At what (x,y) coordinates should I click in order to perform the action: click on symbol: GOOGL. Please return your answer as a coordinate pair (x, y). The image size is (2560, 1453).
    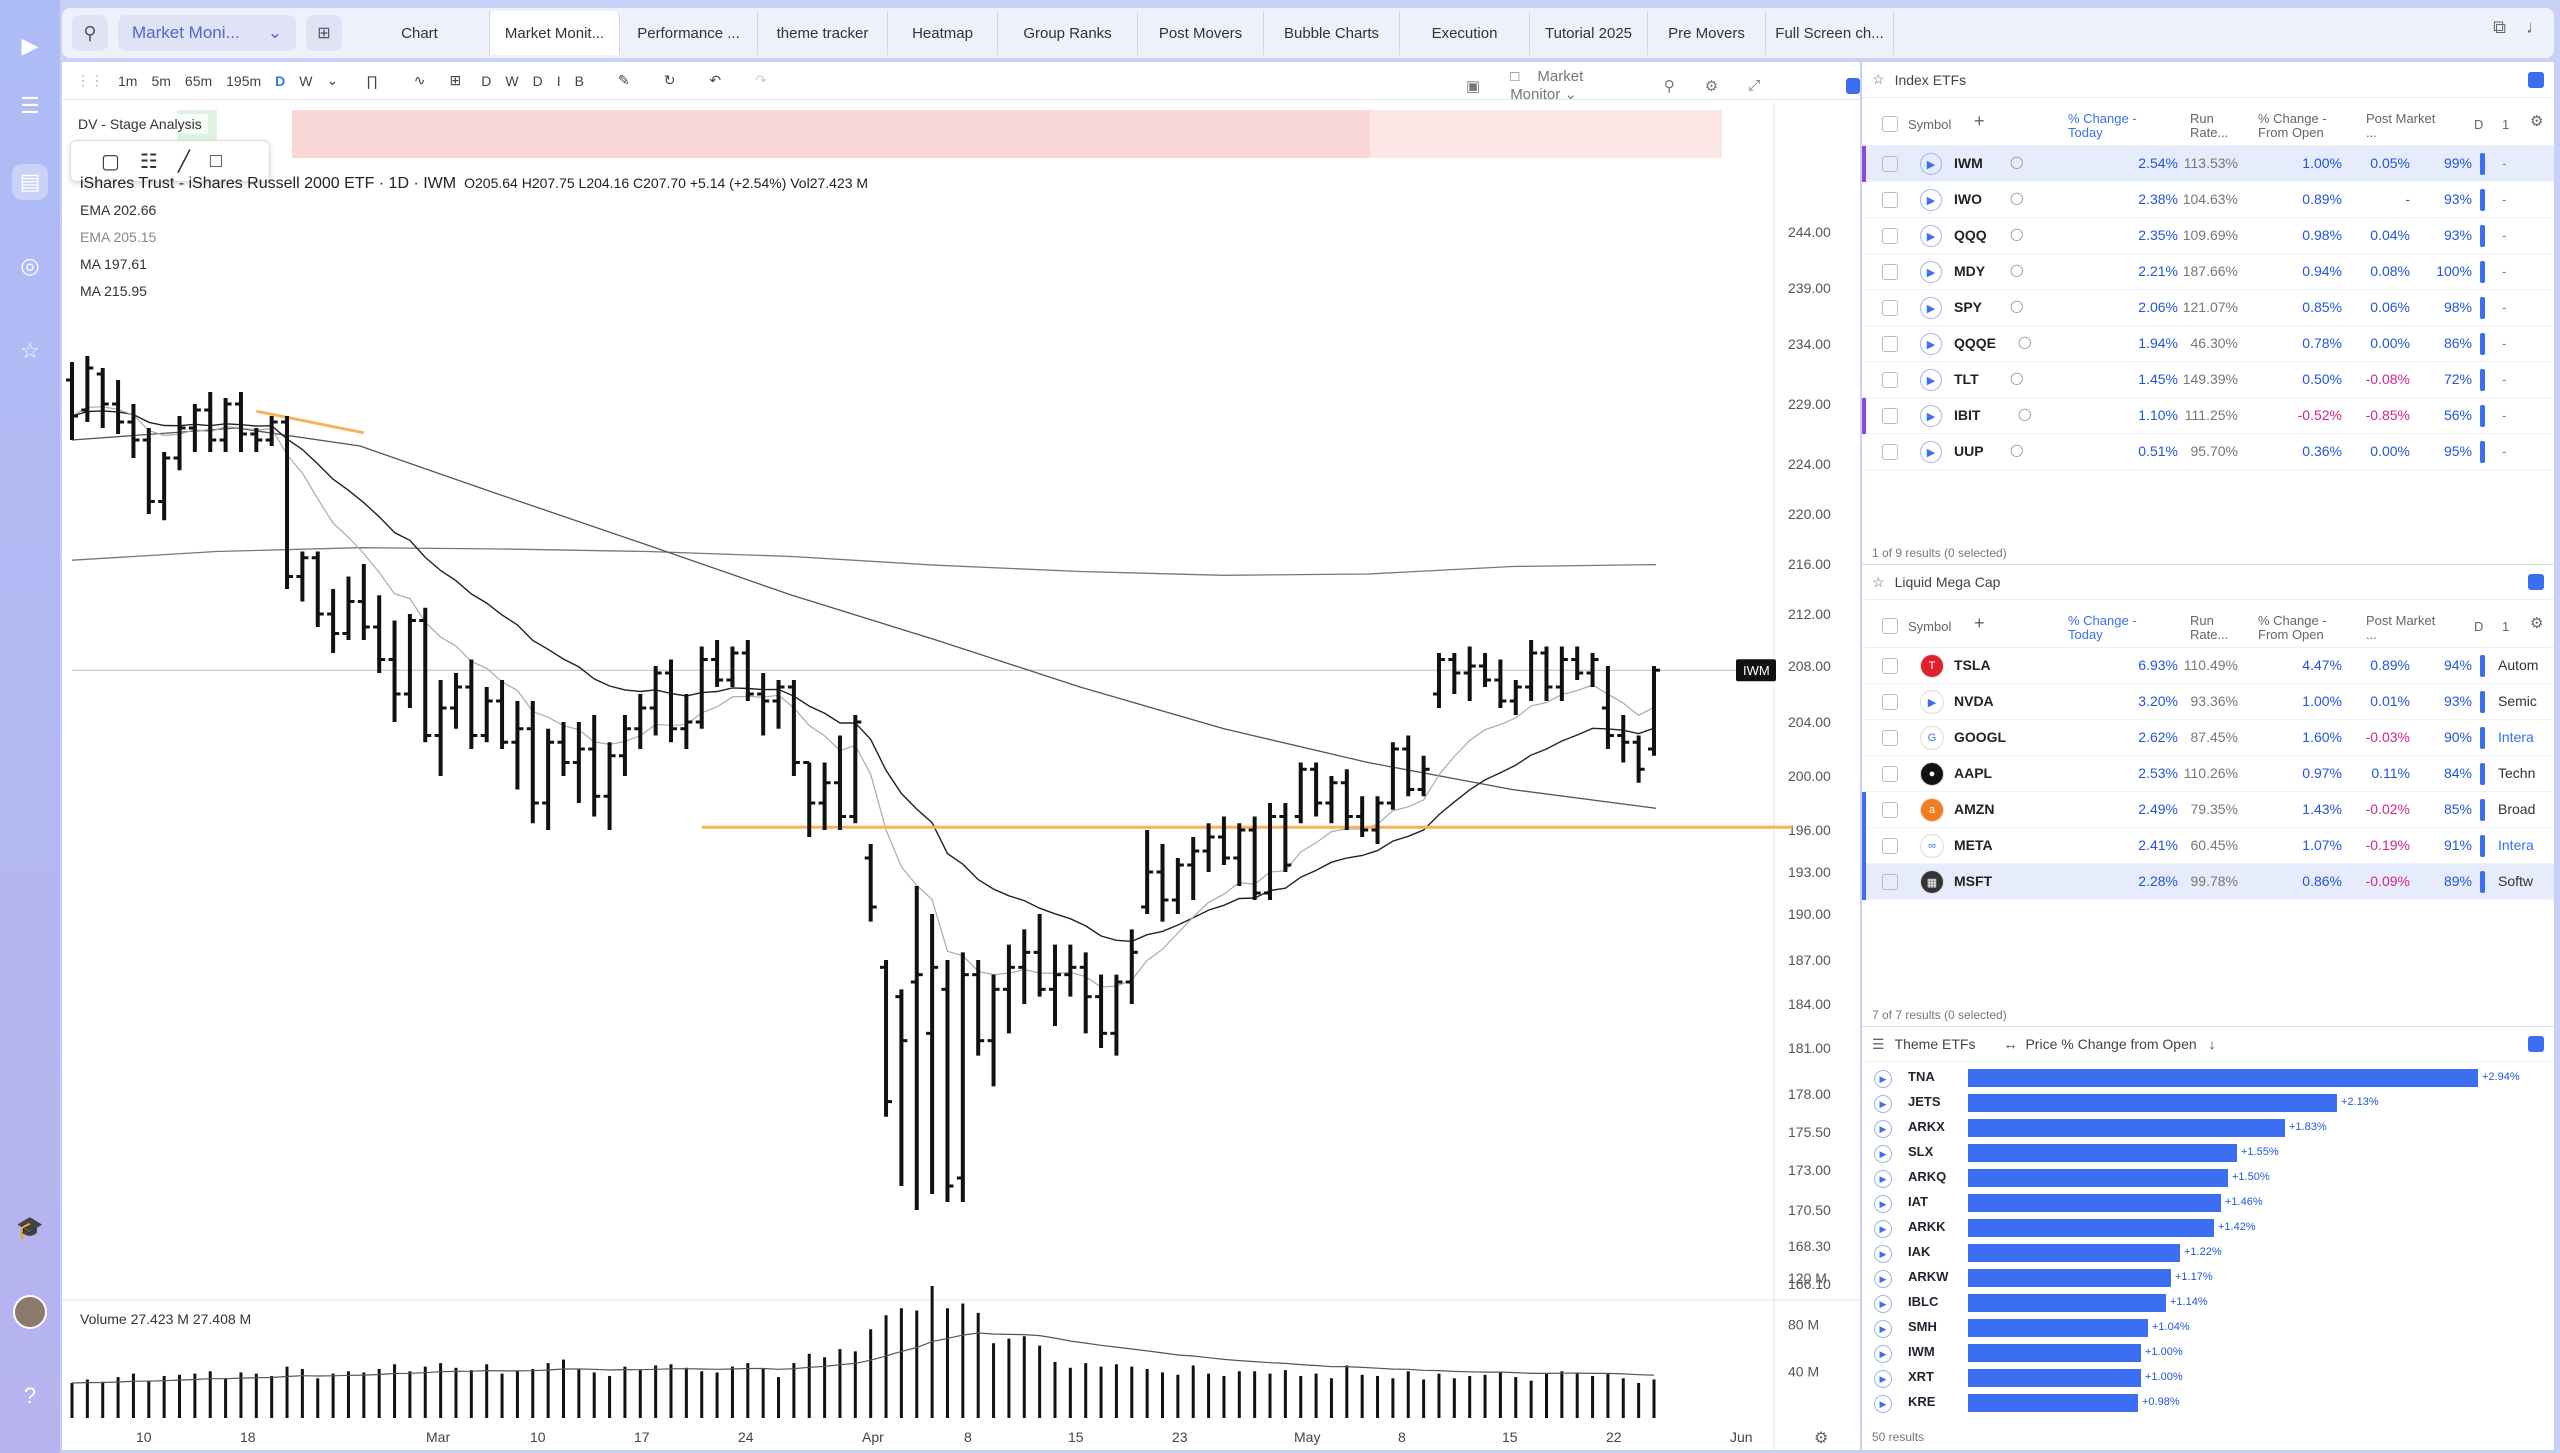
    Looking at the image, I should click on (1980, 737).